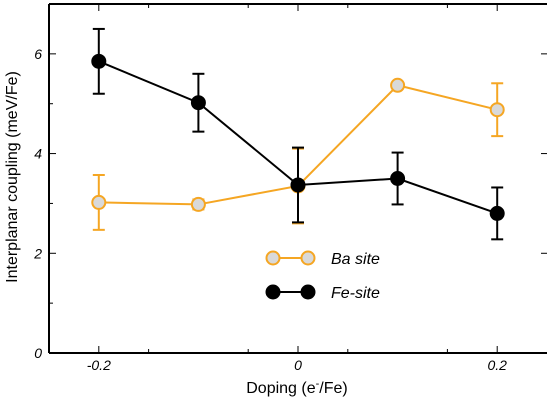  Describe the element at coordinates (333, 388) in the screenshot. I see `x-axis-title-tail: /Fe)` at that location.